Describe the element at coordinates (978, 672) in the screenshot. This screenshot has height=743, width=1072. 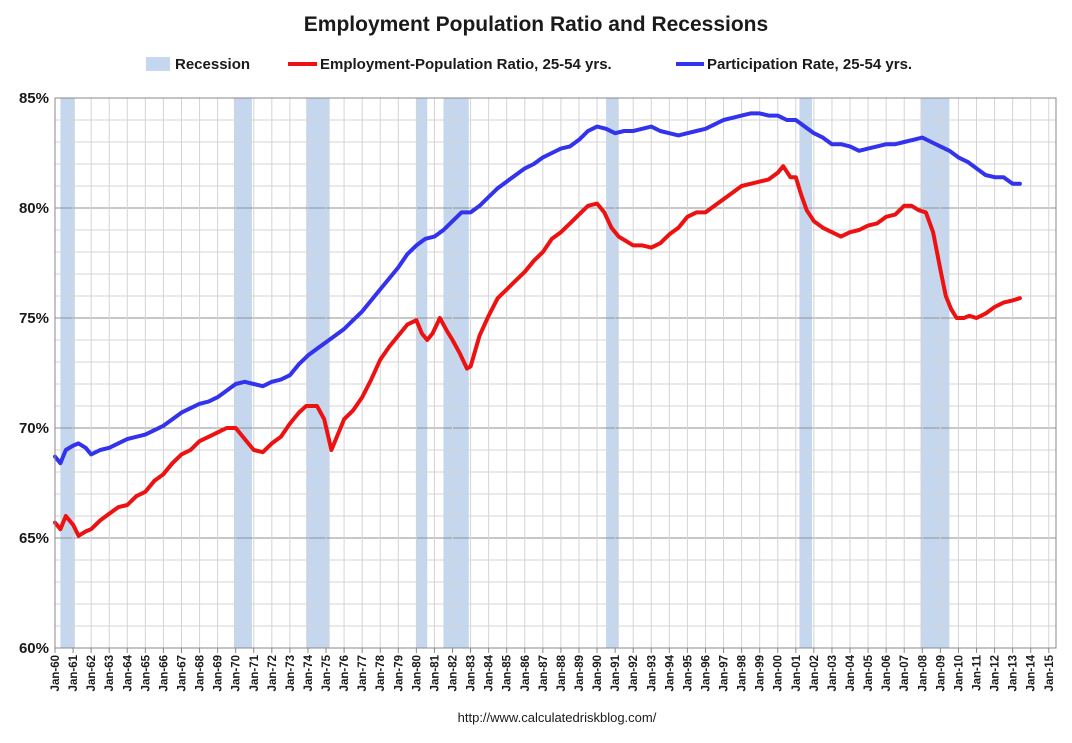
I see `x-tick-label: Jan-11` at that location.